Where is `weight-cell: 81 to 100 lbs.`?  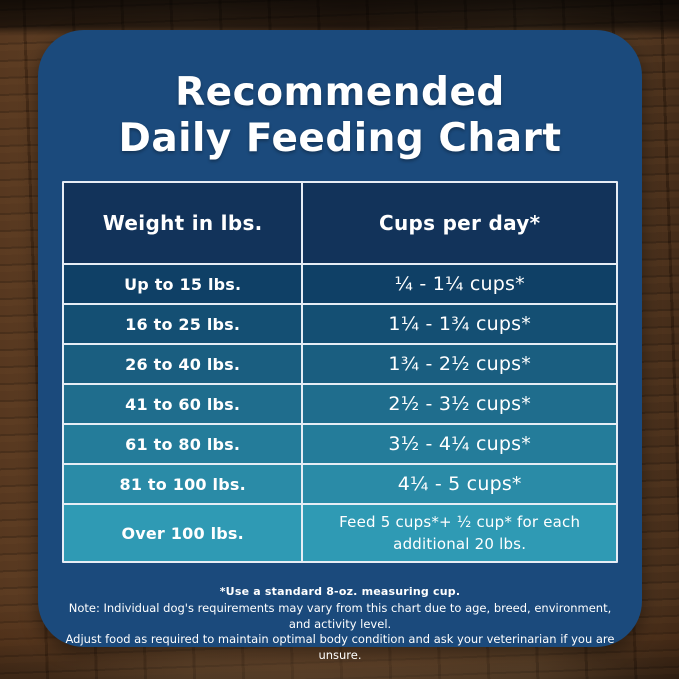 weight-cell: 81 to 100 lbs. is located at coordinates (183, 484).